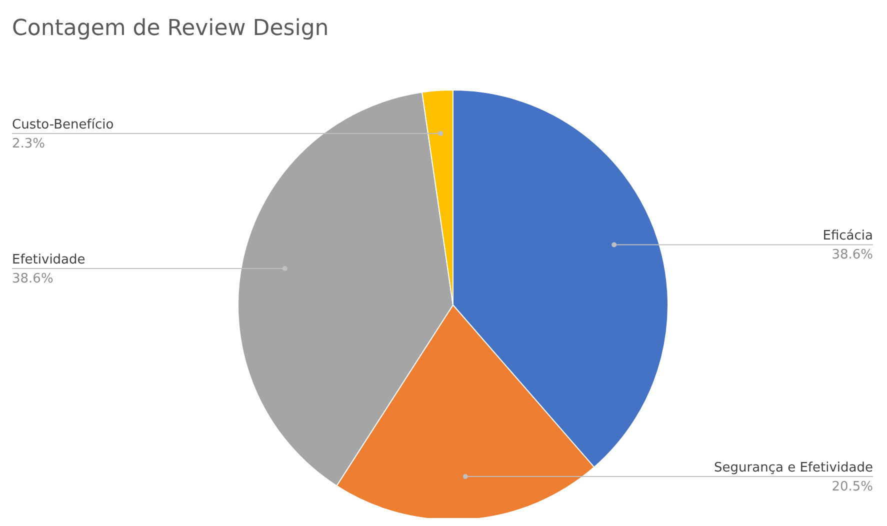  I want to click on data-label: 20.5%, so click(852, 487).